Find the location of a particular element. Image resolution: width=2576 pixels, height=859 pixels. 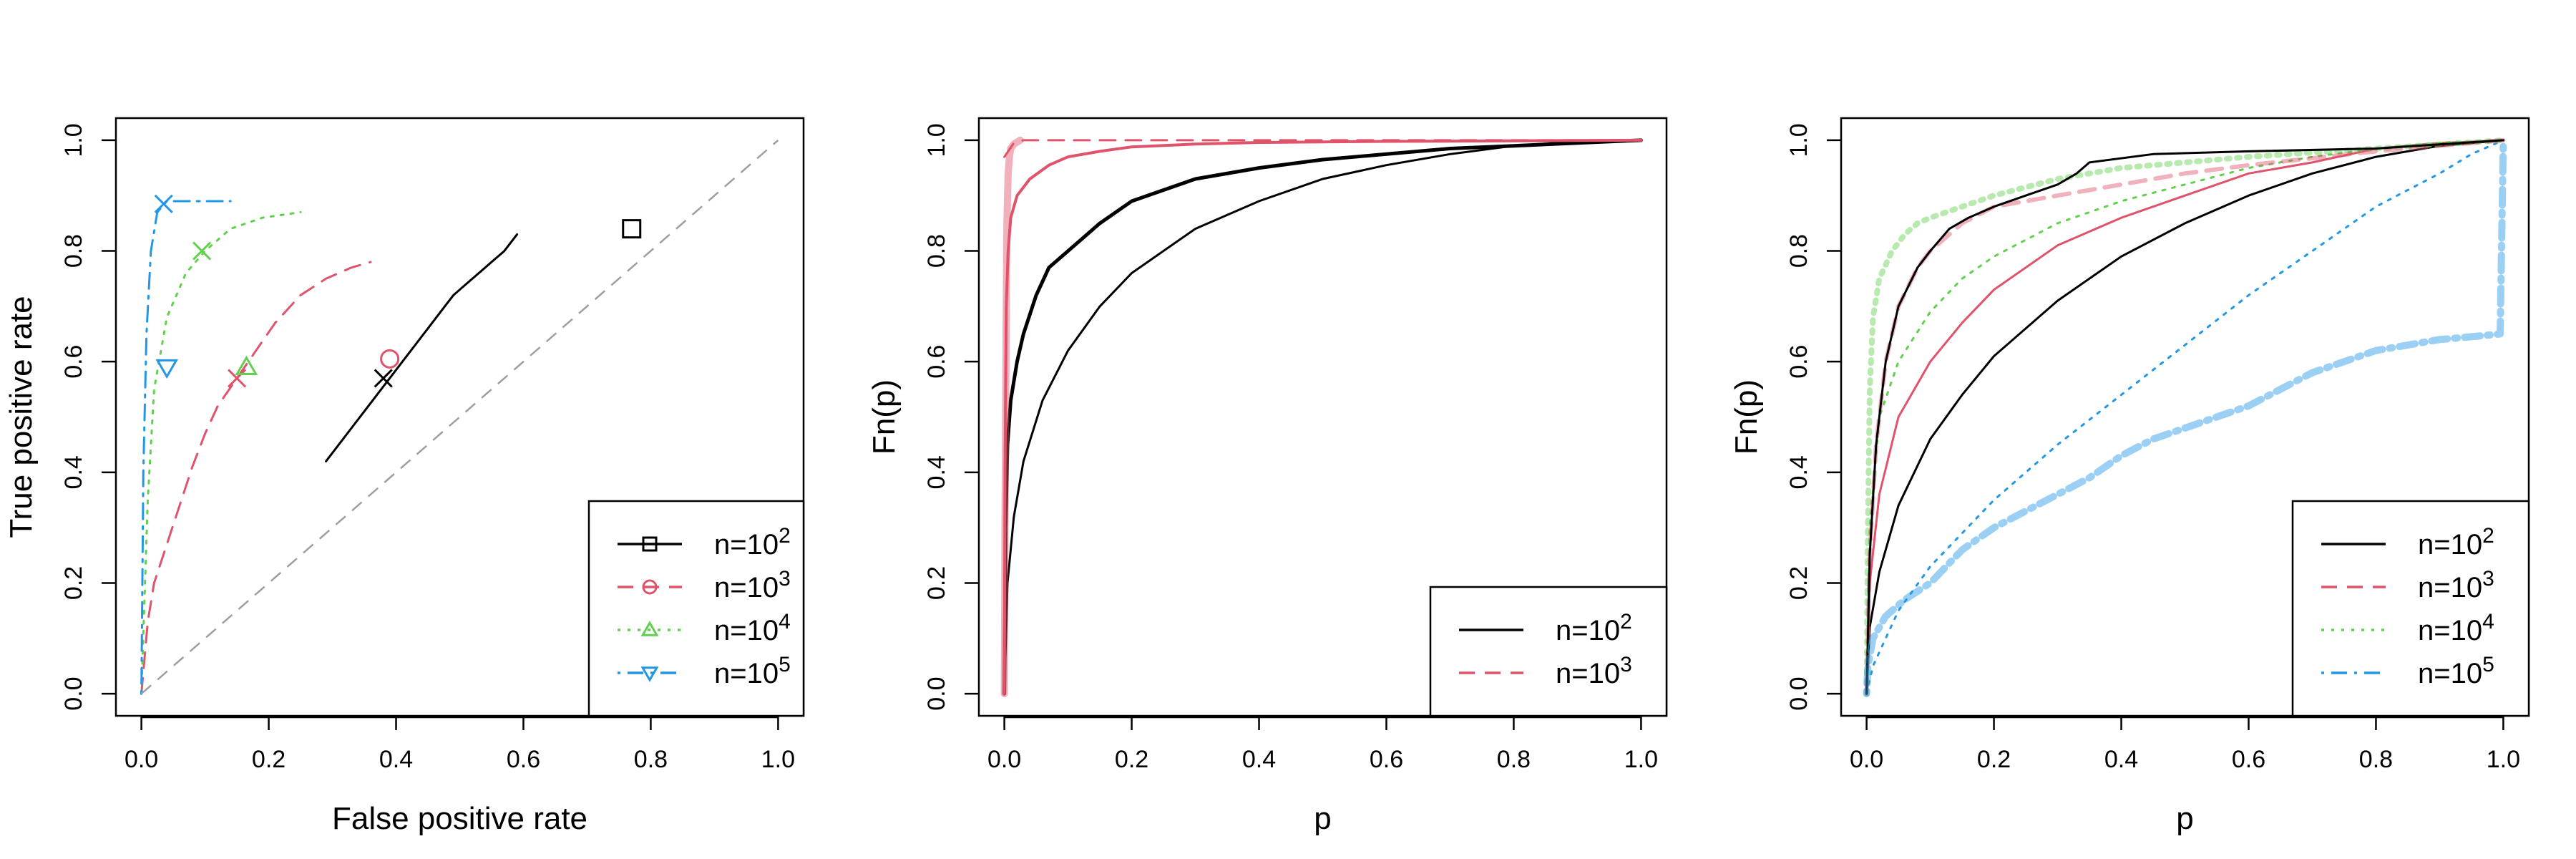

legend-square-marker is located at coordinates (650, 544).